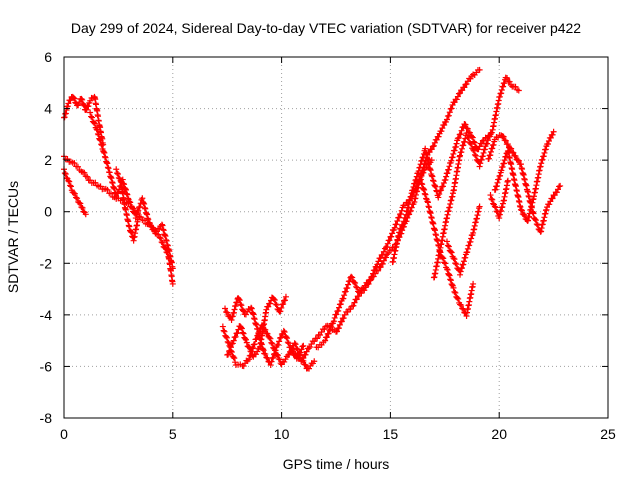 This screenshot has width=640, height=480. What do you see at coordinates (46, 418) in the screenshot?
I see `y-tick-label: -8` at bounding box center [46, 418].